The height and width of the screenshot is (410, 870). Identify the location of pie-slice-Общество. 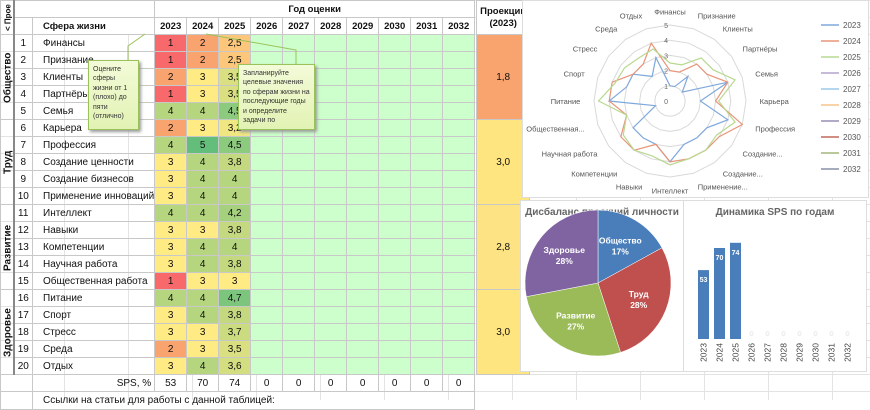
(630, 246).